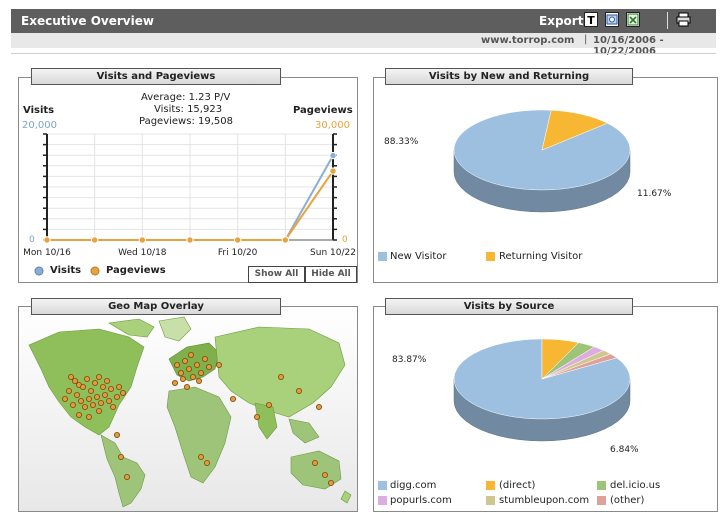 The height and width of the screenshot is (525, 727). What do you see at coordinates (136, 270) in the screenshot?
I see `legend-pageviews: Pageviews` at bounding box center [136, 270].